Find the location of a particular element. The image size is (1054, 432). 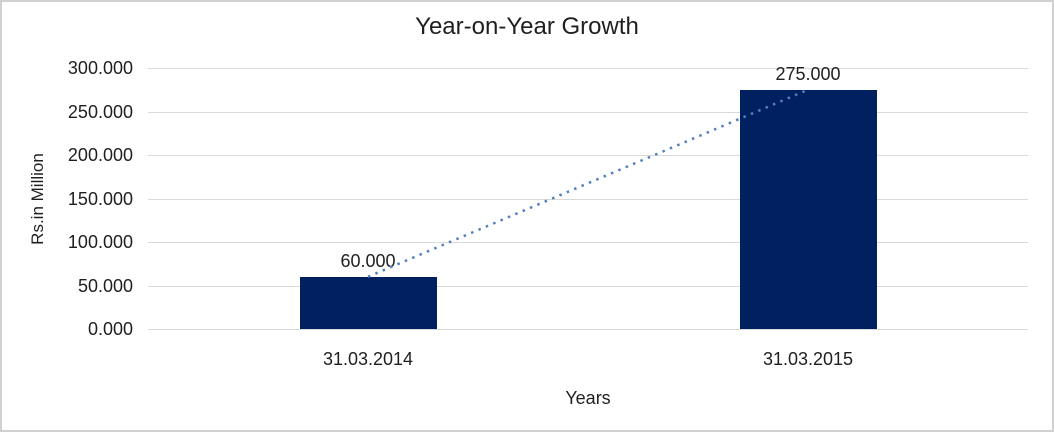

x-axis-title: Years is located at coordinates (588, 398).